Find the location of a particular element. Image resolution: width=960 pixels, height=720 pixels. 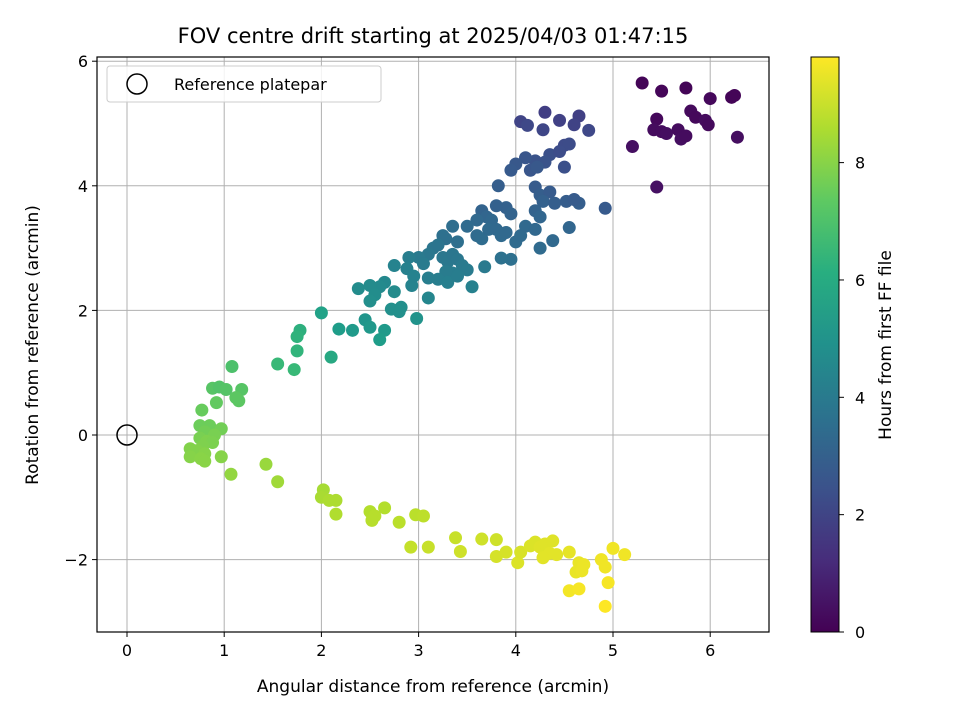

y-tick-label: −2 is located at coordinates (76, 560).